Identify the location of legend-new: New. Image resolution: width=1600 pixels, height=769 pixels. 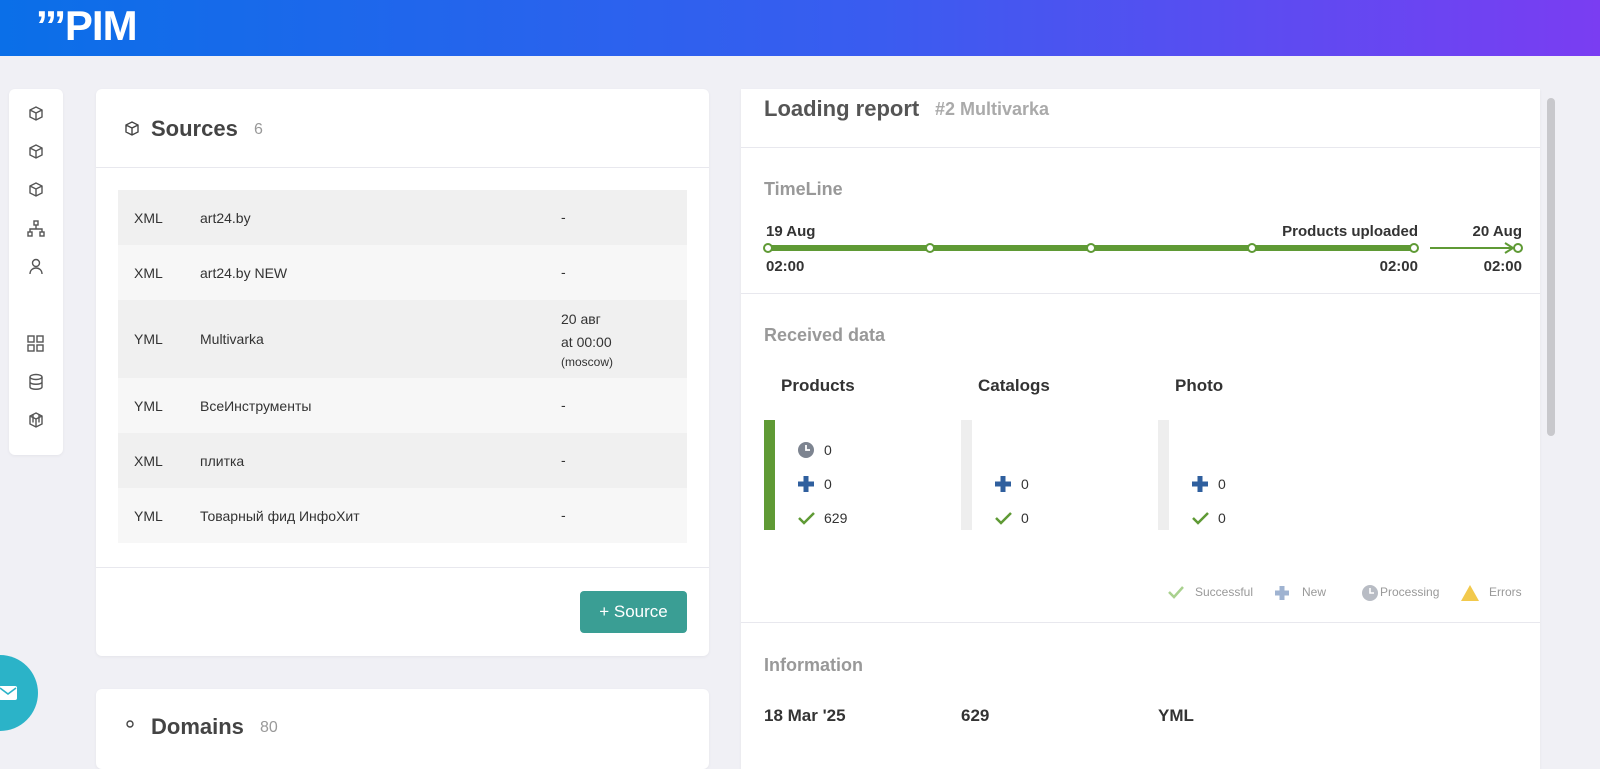
(1314, 592).